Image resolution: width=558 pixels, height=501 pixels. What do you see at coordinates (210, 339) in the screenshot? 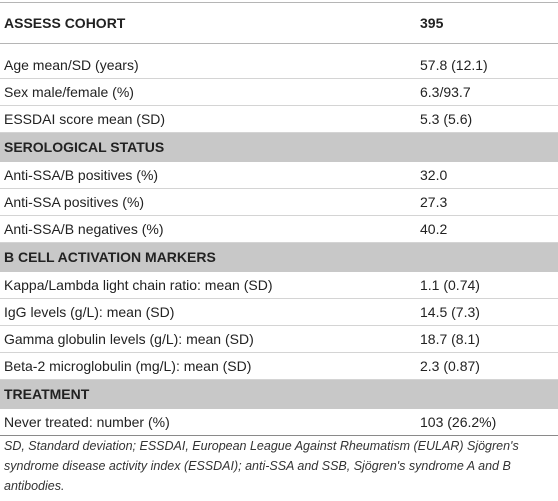
I see `row-label: Gamma globulin levels (g/L): mean (SD)` at bounding box center [210, 339].